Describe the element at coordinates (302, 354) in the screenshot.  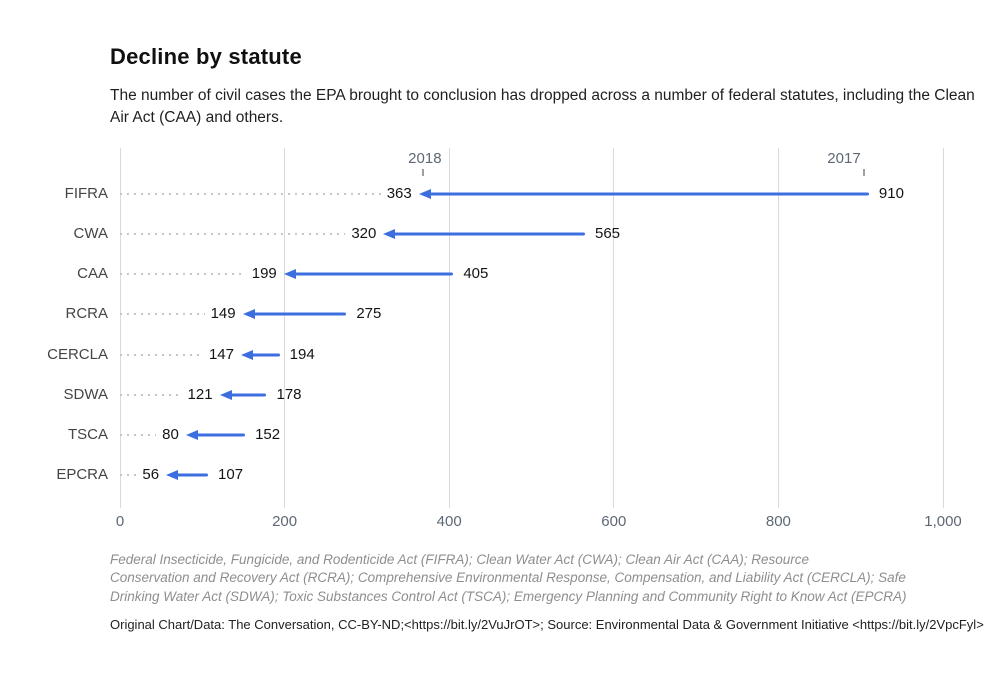
I see `value-label-2017: 194` at that location.